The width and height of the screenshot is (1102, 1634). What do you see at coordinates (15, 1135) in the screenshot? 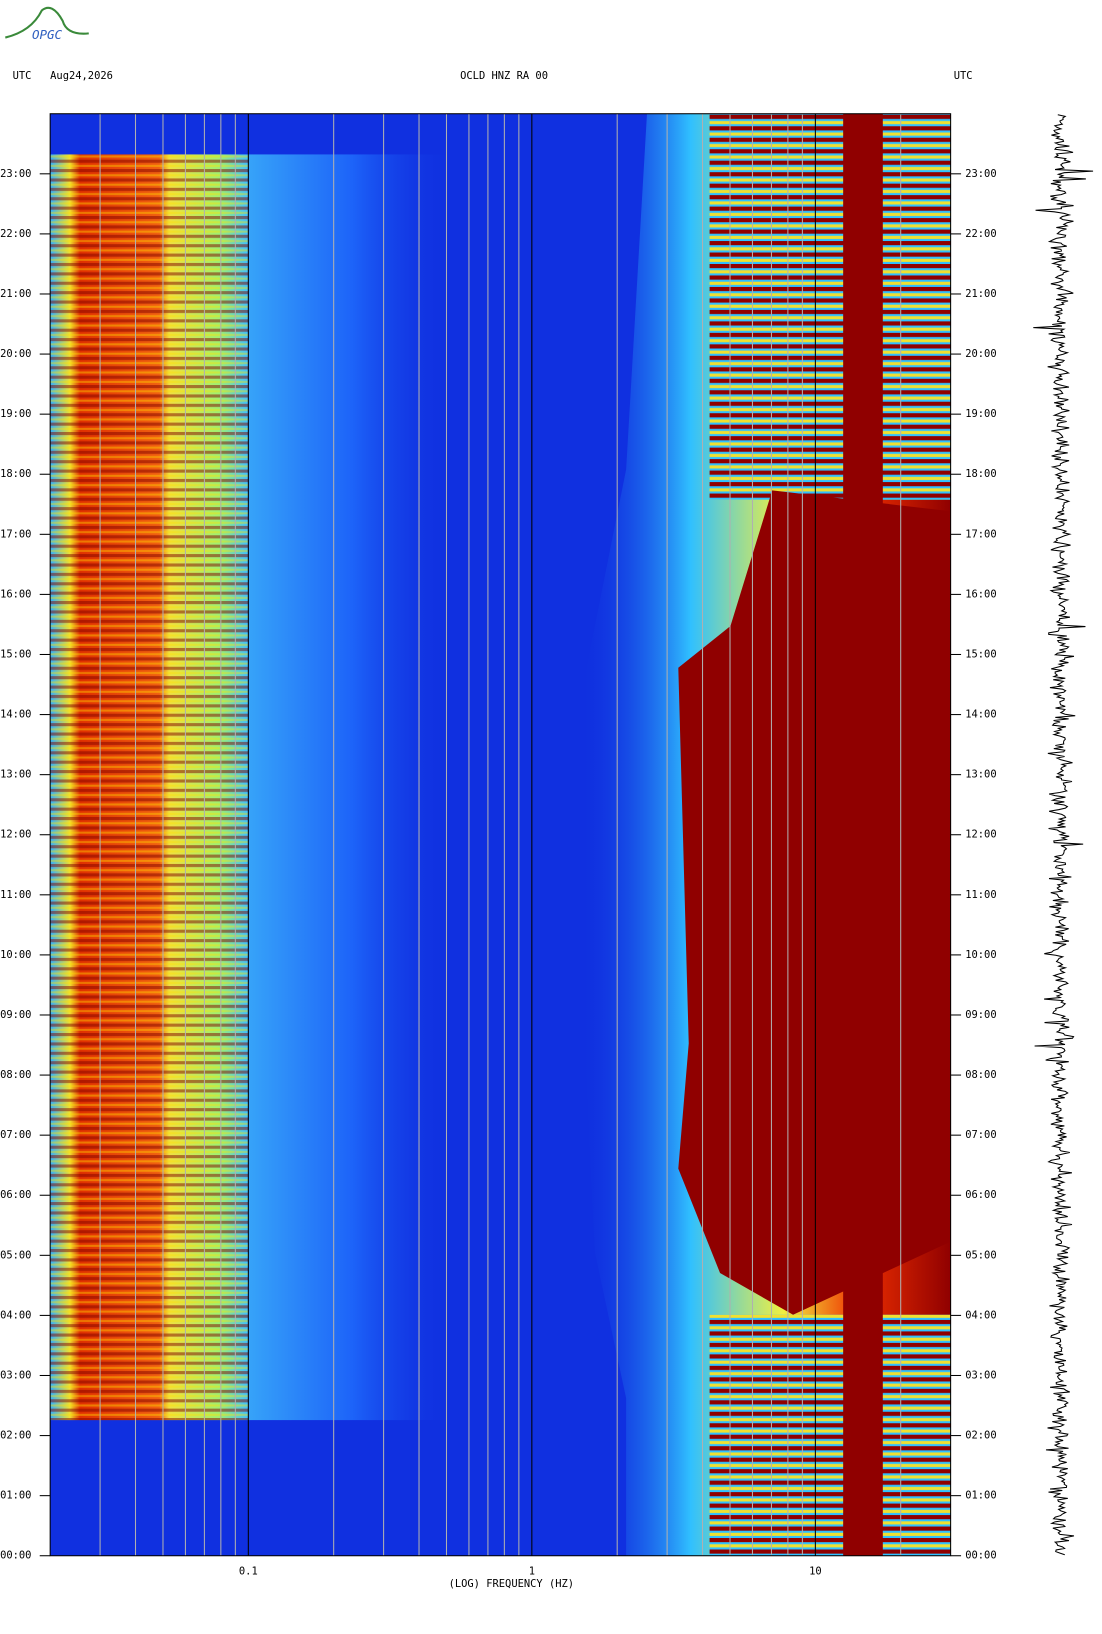
I see `y-tick-label: 07:00` at bounding box center [15, 1135].